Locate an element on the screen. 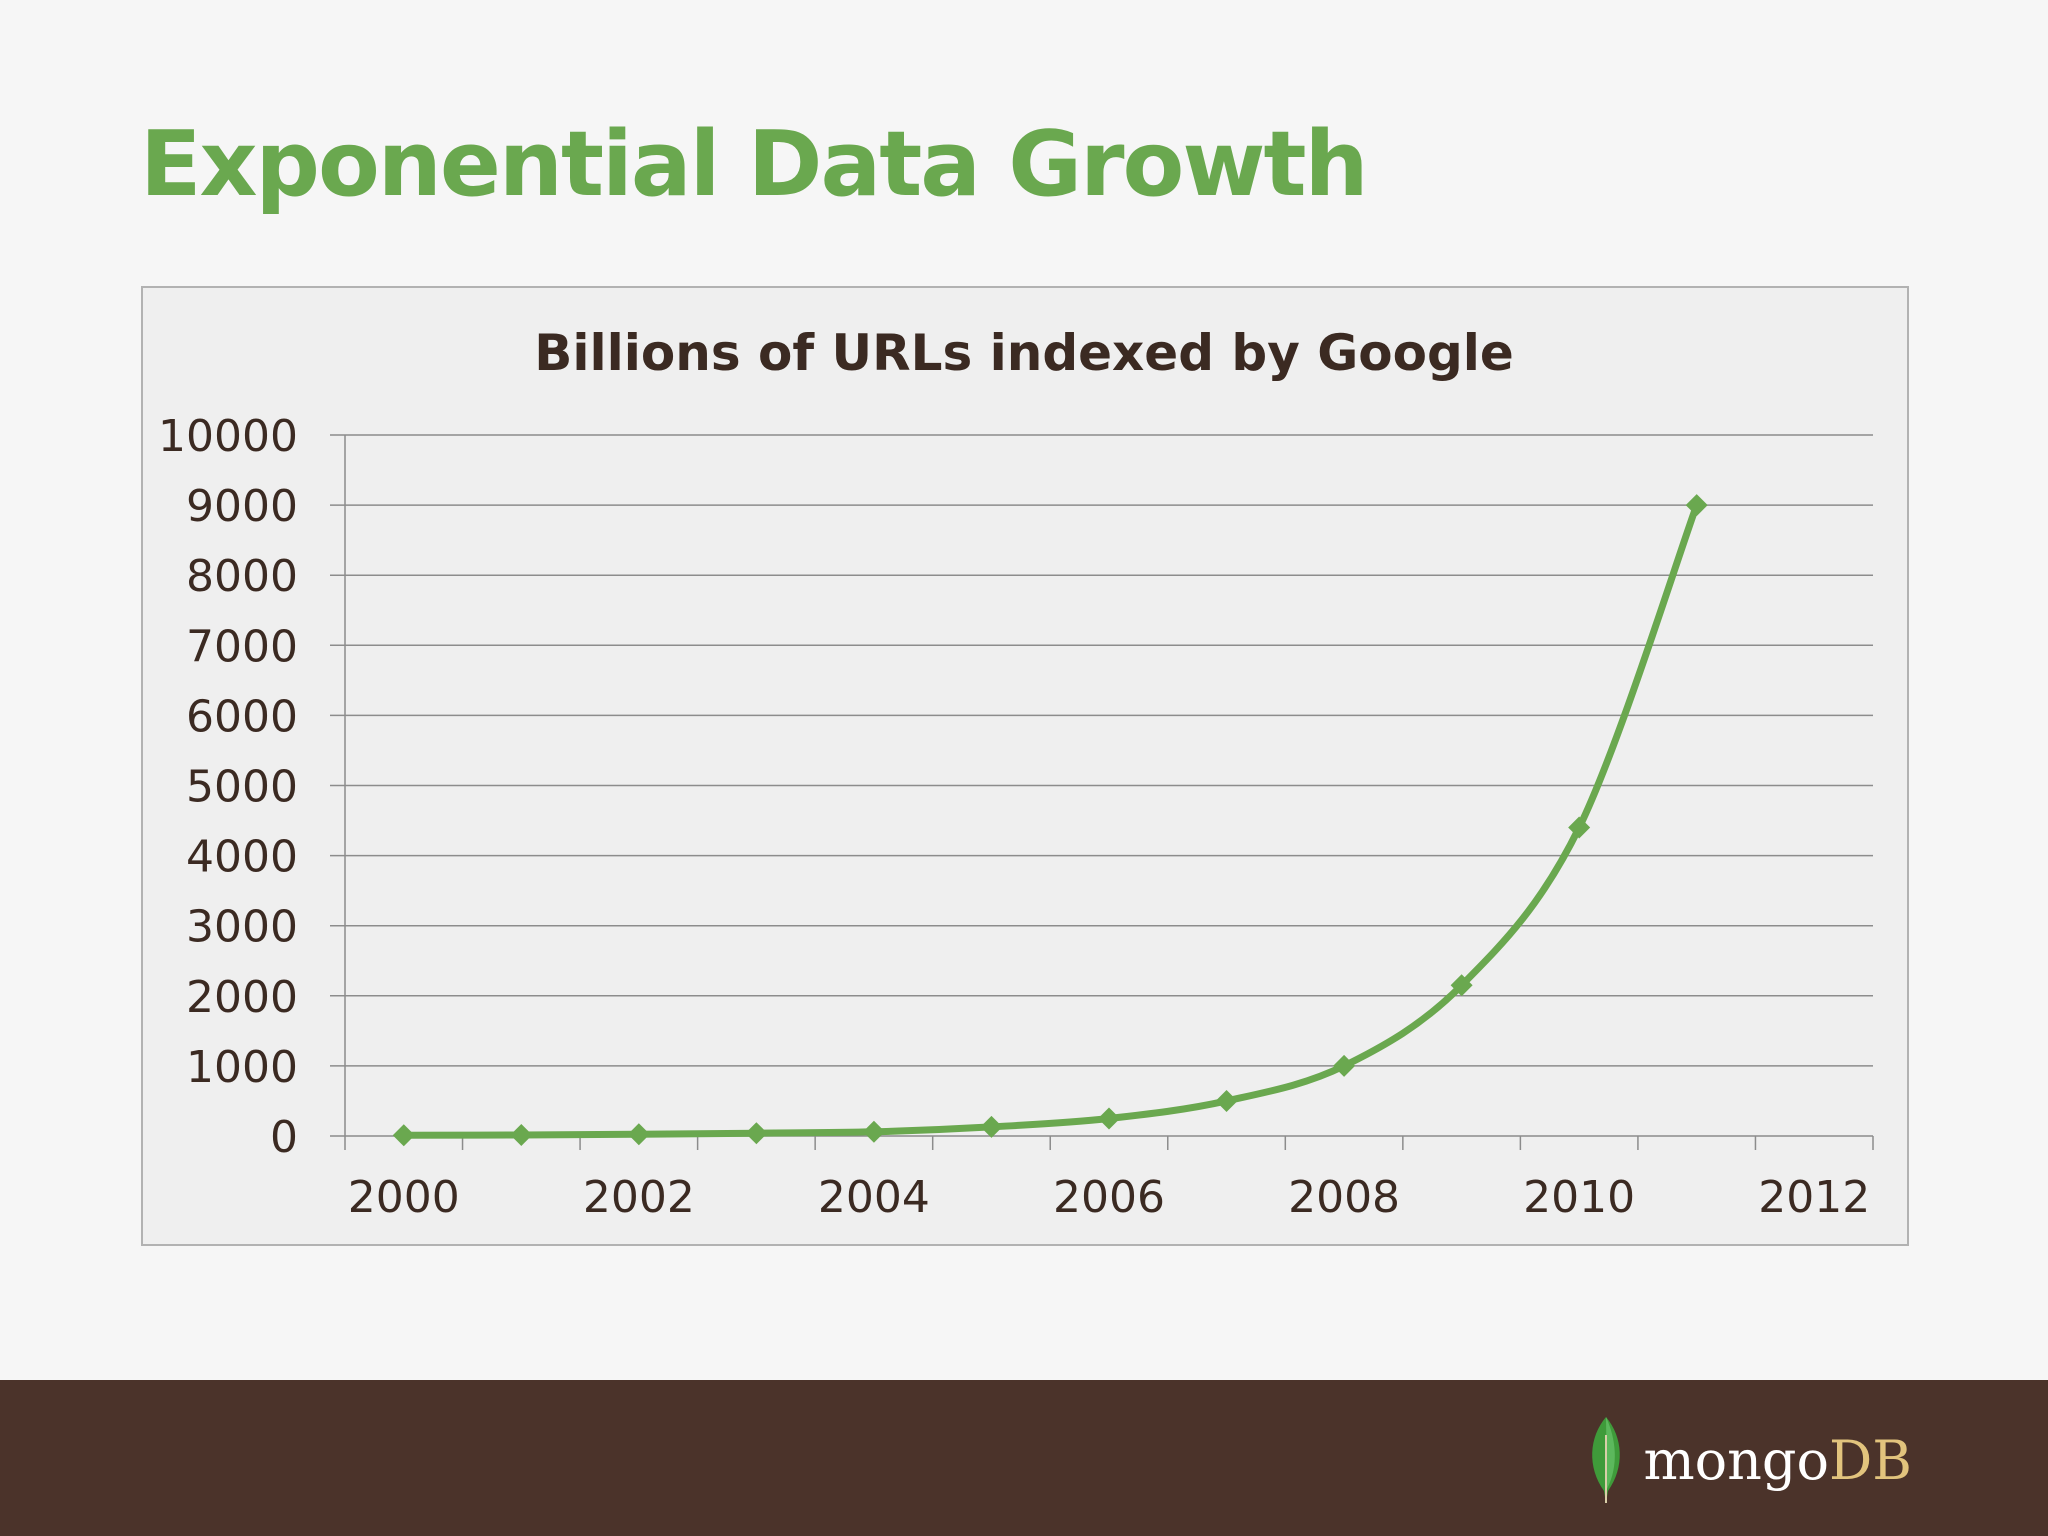 This screenshot has height=1536, width=2048. y-tick-label: 6000 is located at coordinates (242, 716).